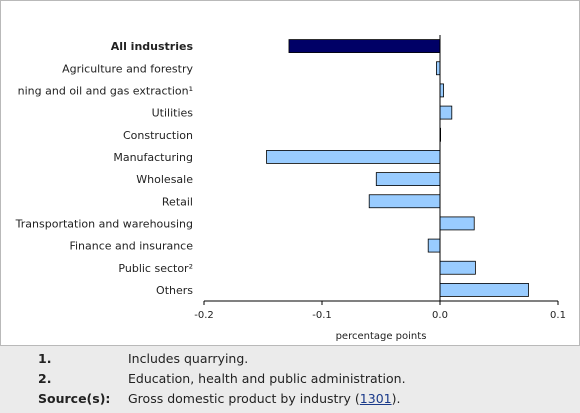 This screenshot has height=413, width=580. Describe the element at coordinates (375, 398) in the screenshot. I see `source-link: 1301` at that location.